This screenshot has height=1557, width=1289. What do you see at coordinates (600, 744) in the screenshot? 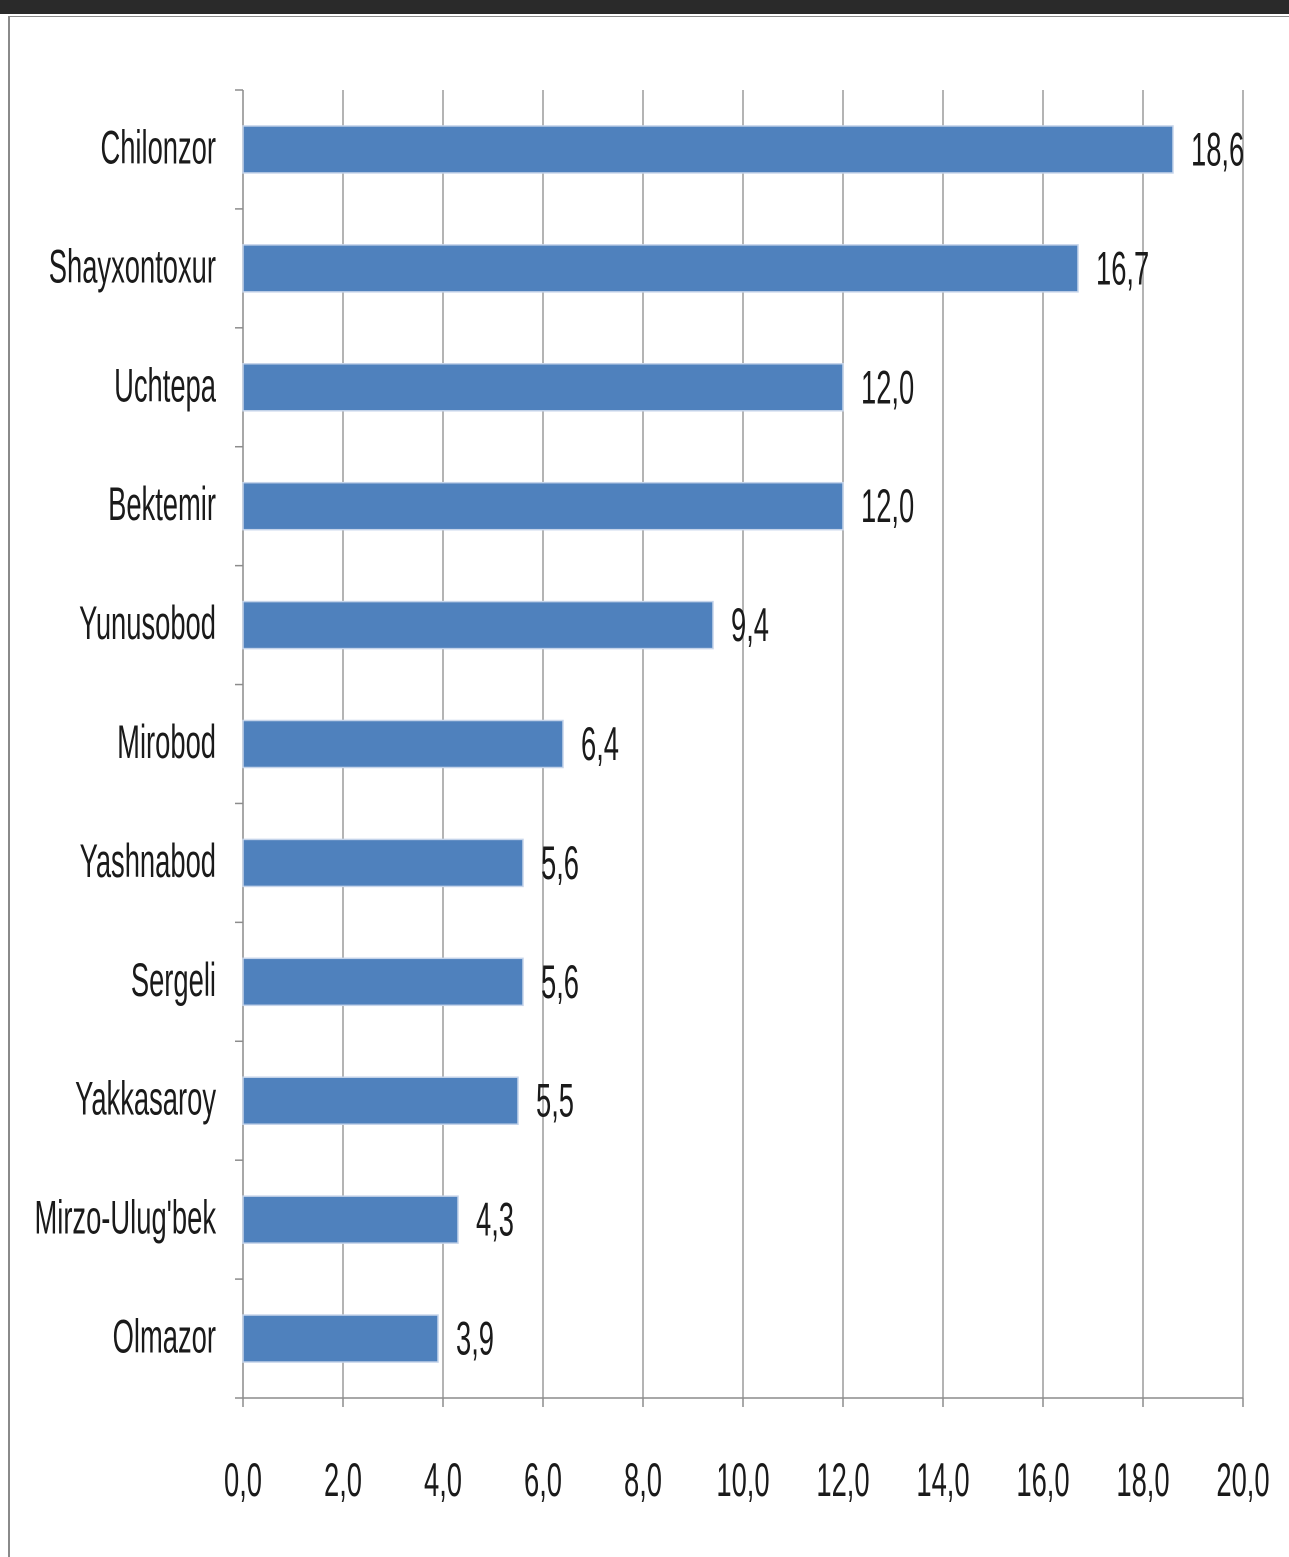
I see `data-label: 6,4` at bounding box center [600, 744].